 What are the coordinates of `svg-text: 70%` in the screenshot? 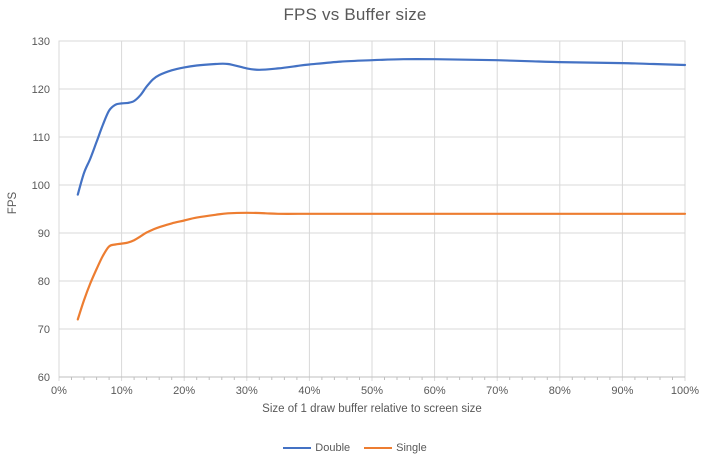 It's located at (497, 391).